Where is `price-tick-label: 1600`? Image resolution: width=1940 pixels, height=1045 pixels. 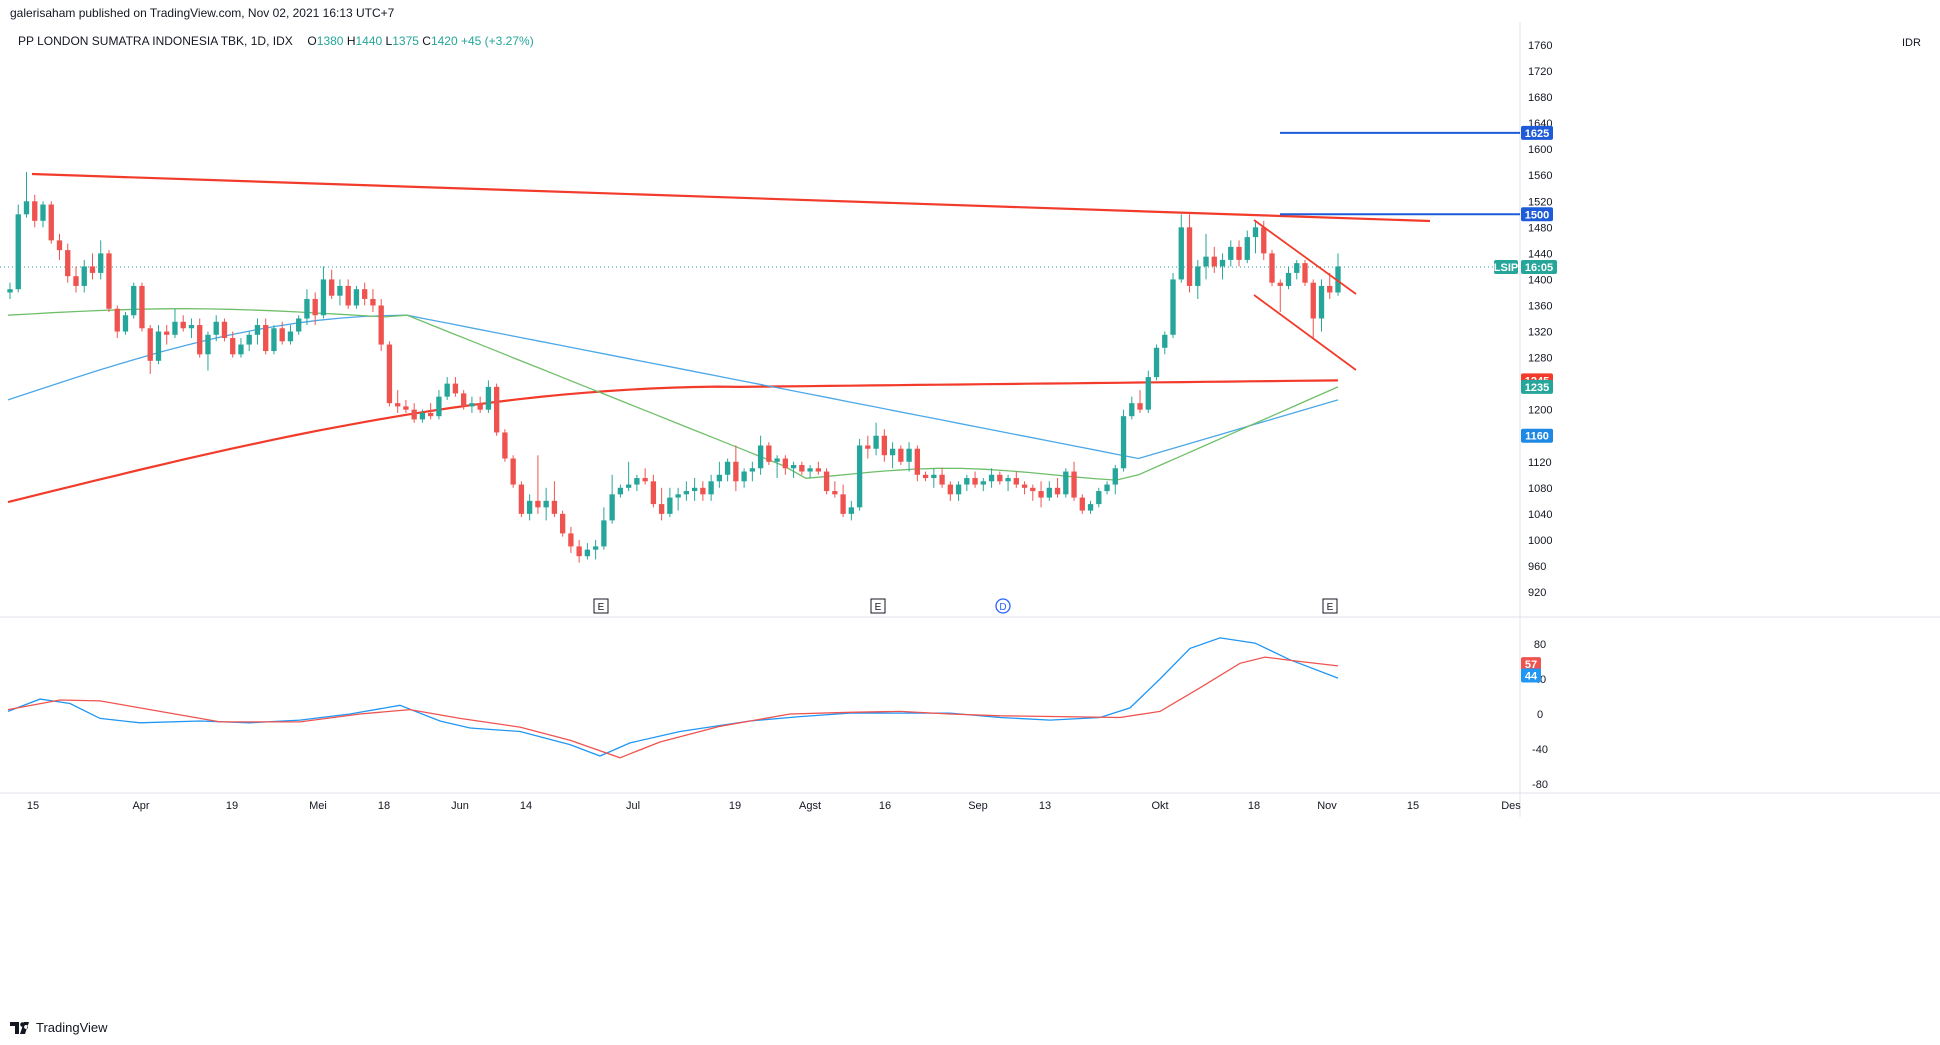 price-tick-label: 1600 is located at coordinates (1540, 150).